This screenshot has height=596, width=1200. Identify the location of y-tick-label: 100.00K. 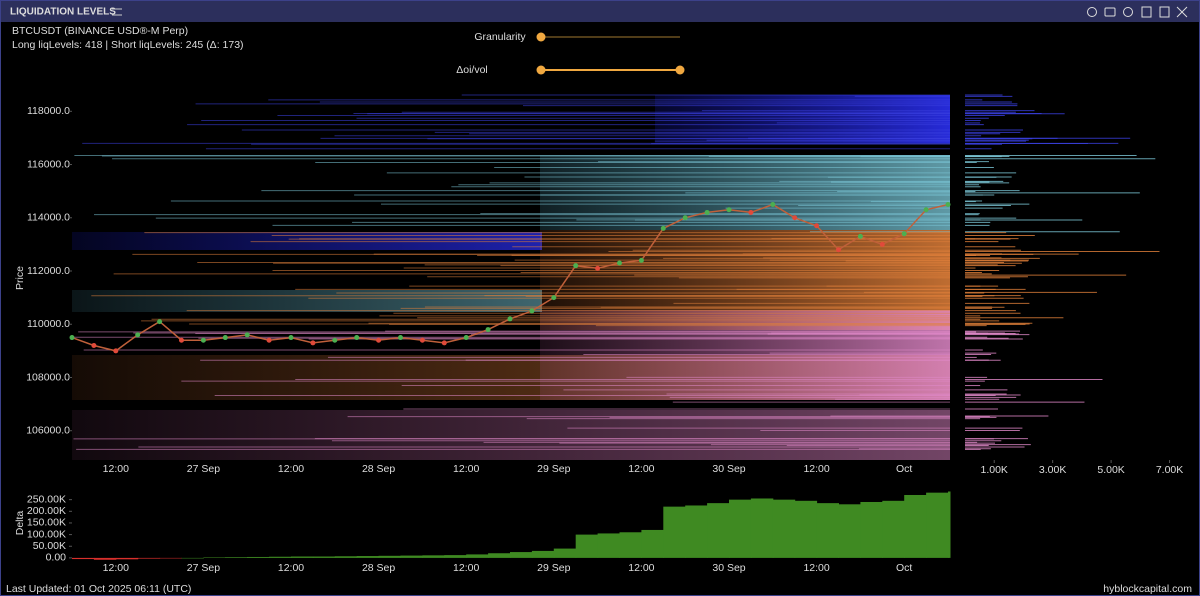
(46, 534).